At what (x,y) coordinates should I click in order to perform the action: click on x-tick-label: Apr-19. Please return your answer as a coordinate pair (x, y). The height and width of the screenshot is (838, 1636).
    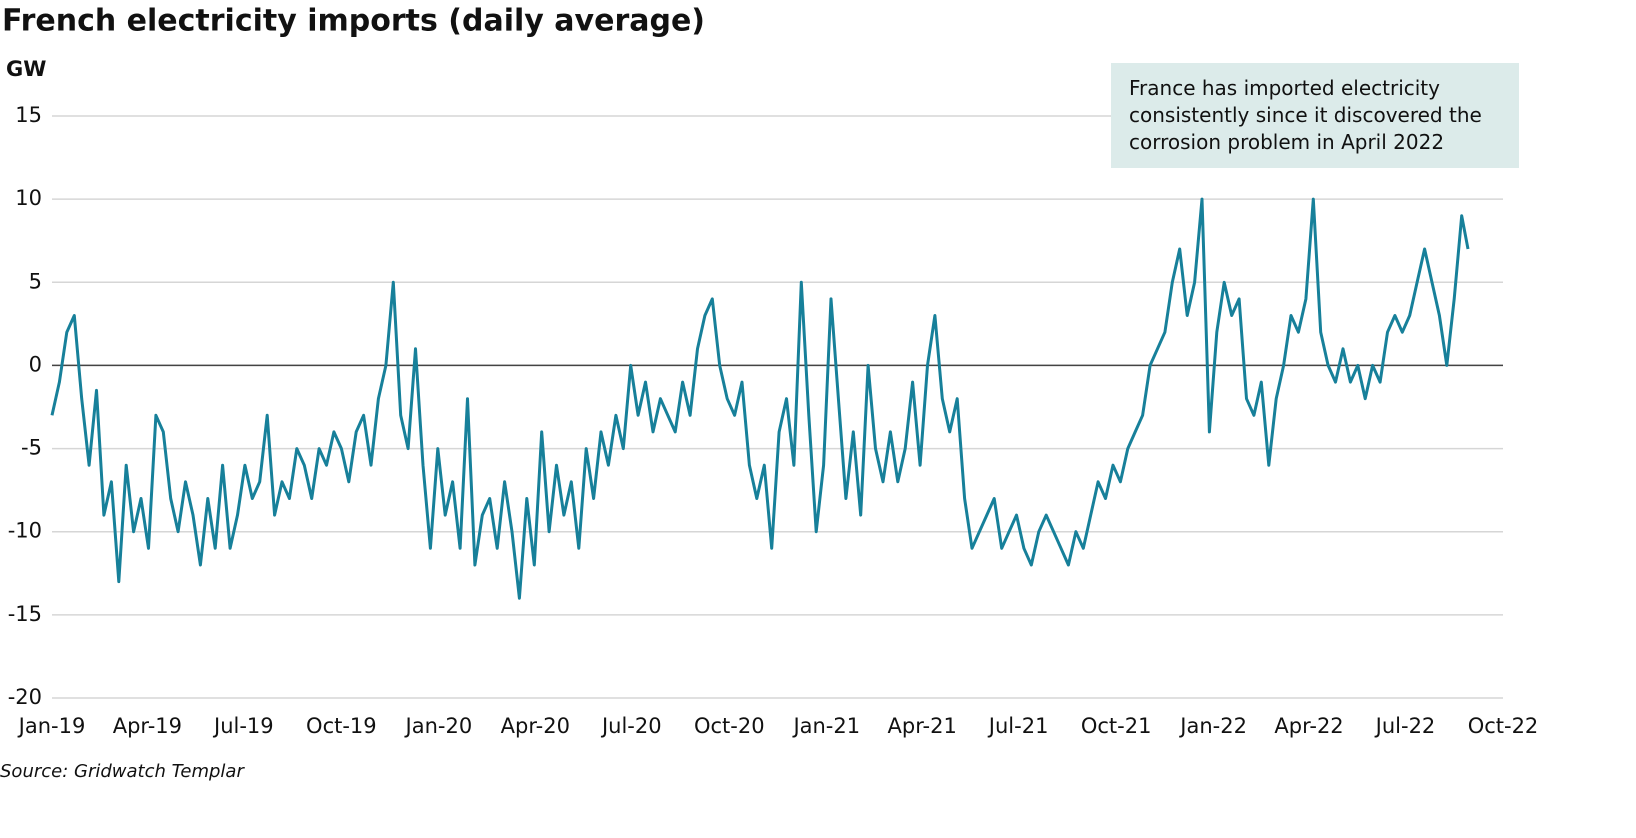
    Looking at the image, I should click on (147, 726).